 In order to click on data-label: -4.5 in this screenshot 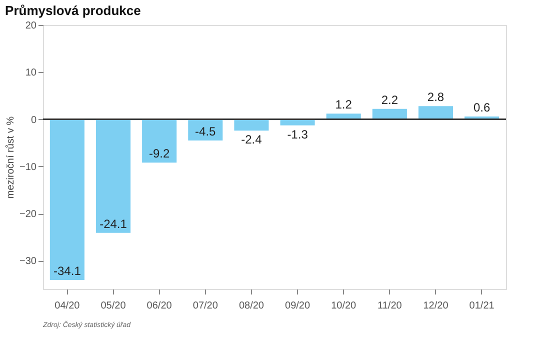, I will do `click(205, 131)`.